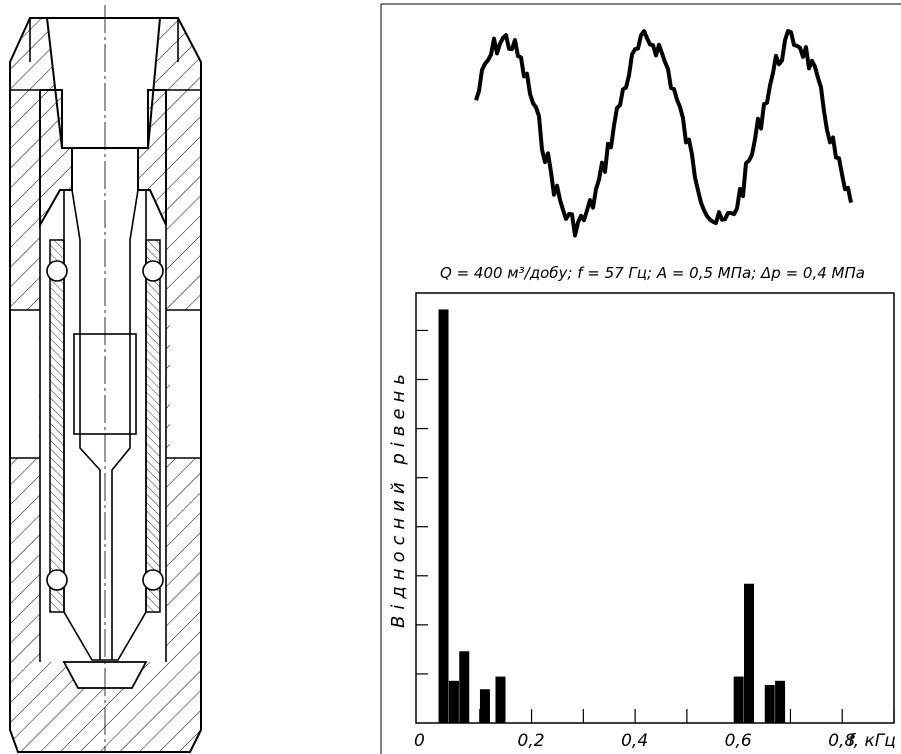  Describe the element at coordinates (872, 741) in the screenshot. I see `x-axis-label: f, кГц` at that location.